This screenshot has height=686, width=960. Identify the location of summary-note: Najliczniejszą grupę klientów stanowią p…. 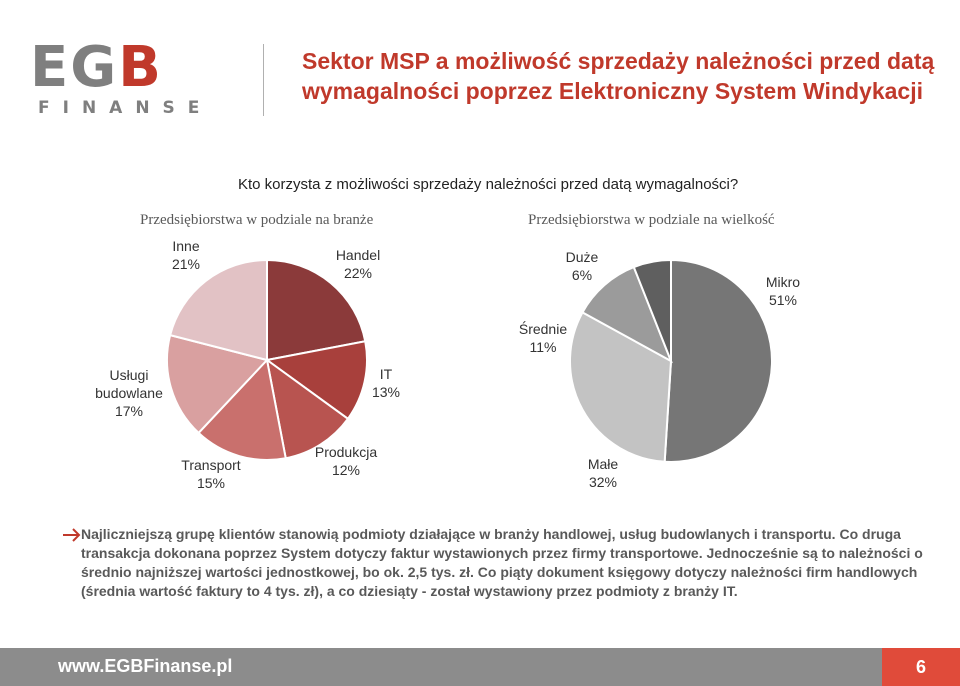
(502, 562).